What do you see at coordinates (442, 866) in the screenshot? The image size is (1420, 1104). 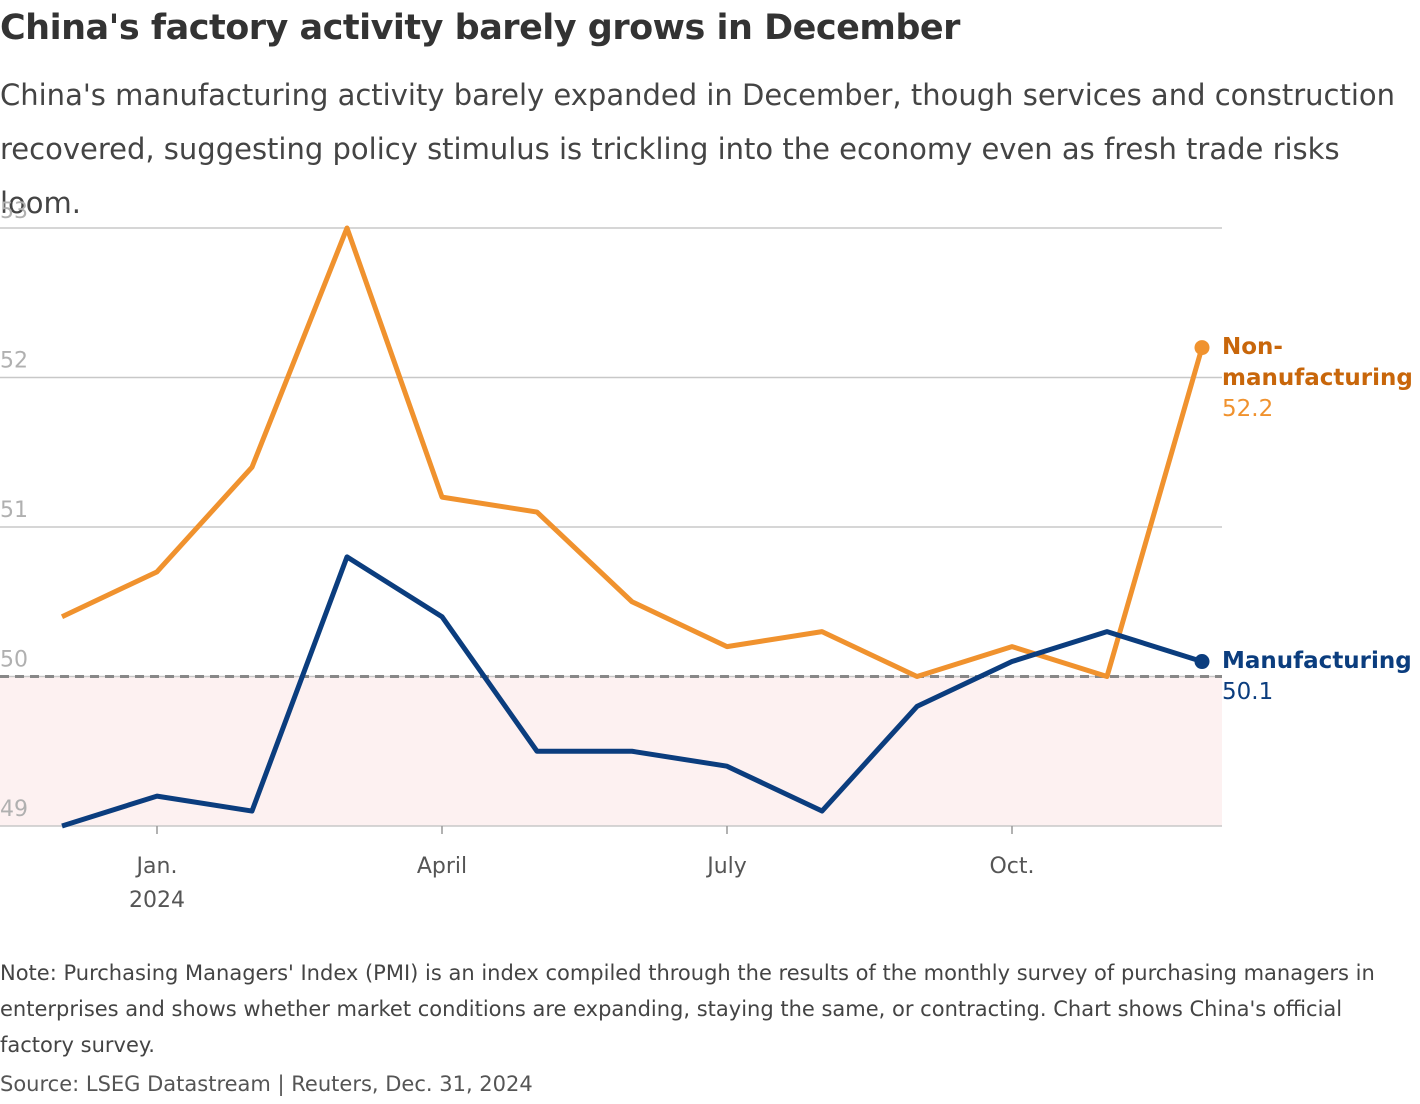 I see `x-tick-label: April` at bounding box center [442, 866].